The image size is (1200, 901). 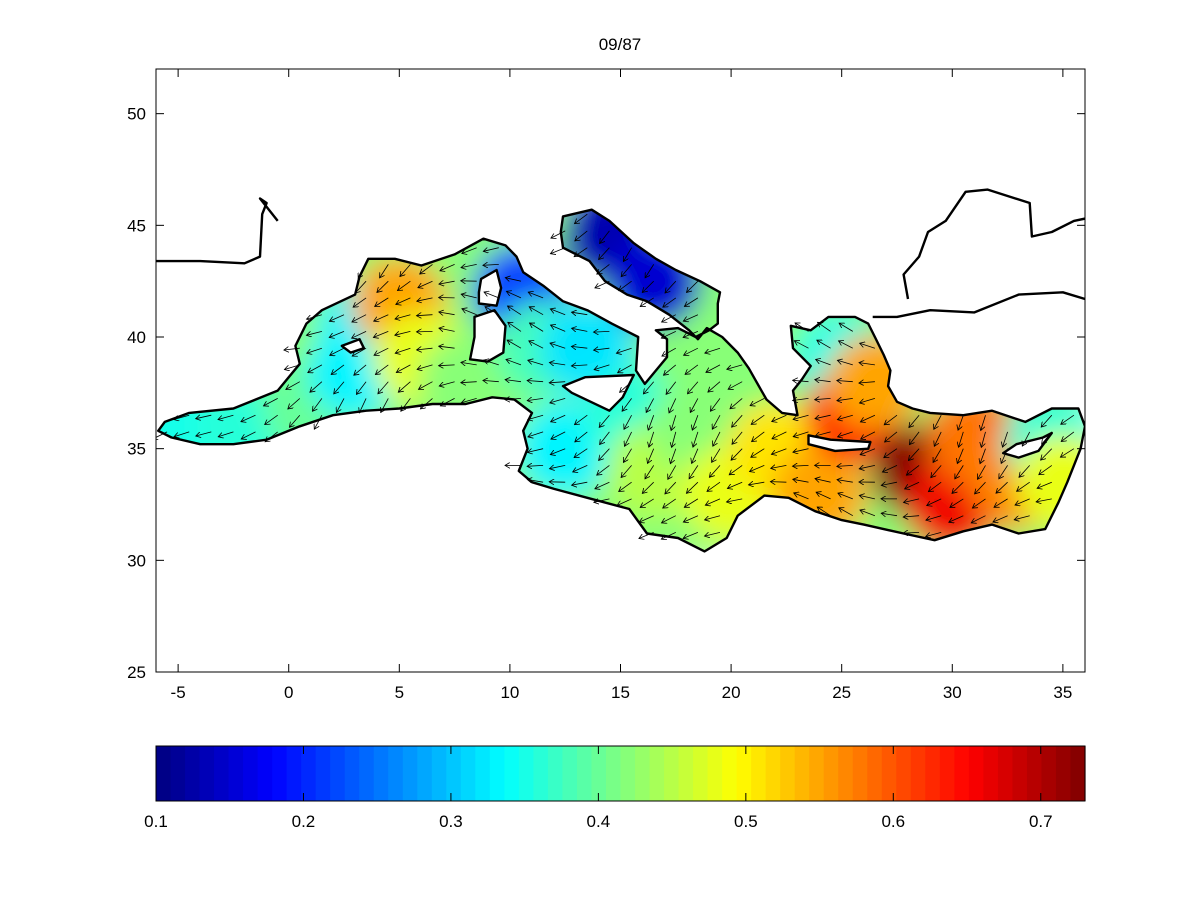 What do you see at coordinates (841, 692) in the screenshot?
I see `x-tick-label: 25` at bounding box center [841, 692].